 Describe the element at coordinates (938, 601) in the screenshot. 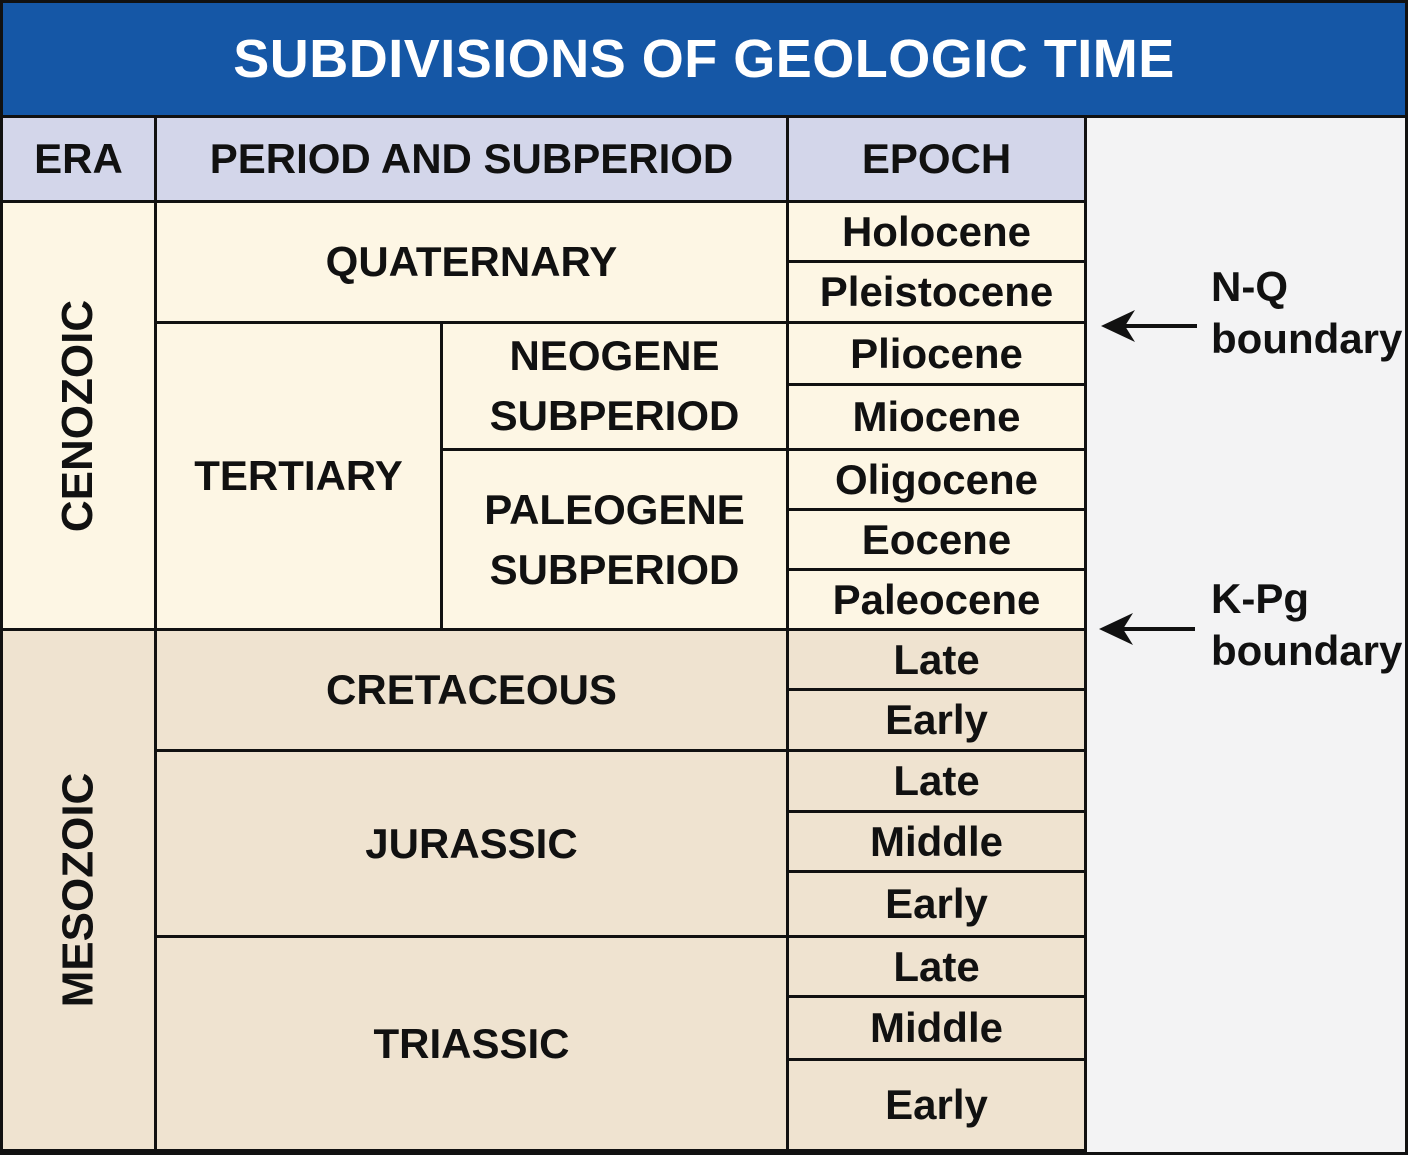

I see `epoch-paleocene: Paleocene` at that location.